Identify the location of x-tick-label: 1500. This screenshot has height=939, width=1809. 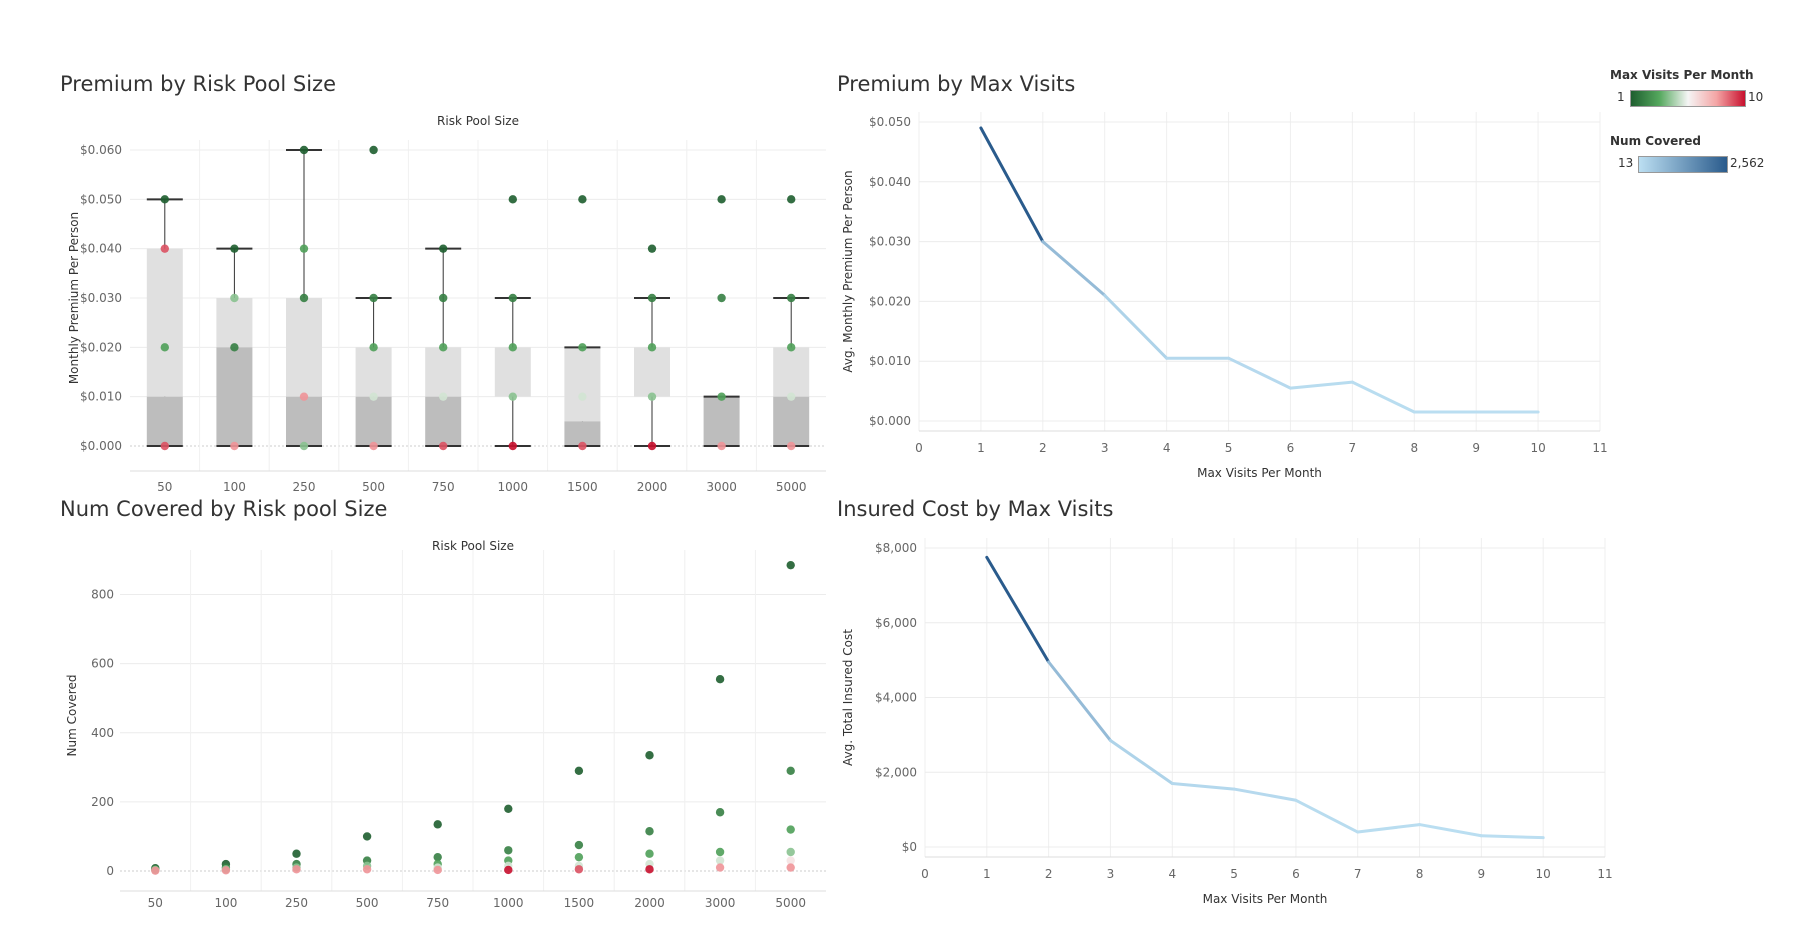
(579, 903).